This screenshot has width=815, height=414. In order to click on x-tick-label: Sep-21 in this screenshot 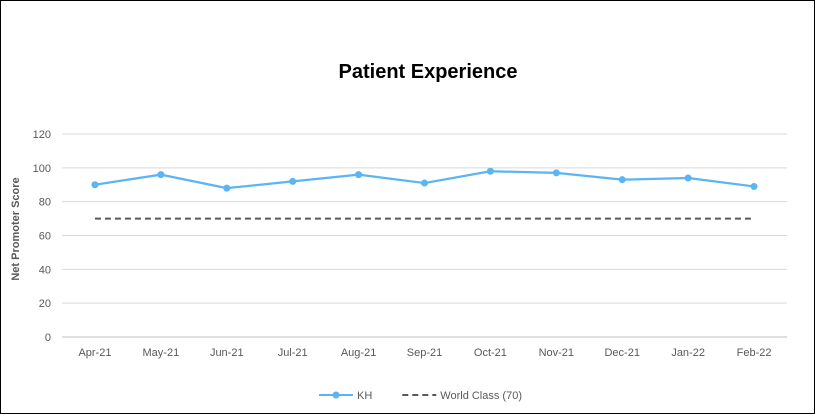, I will do `click(424, 353)`.